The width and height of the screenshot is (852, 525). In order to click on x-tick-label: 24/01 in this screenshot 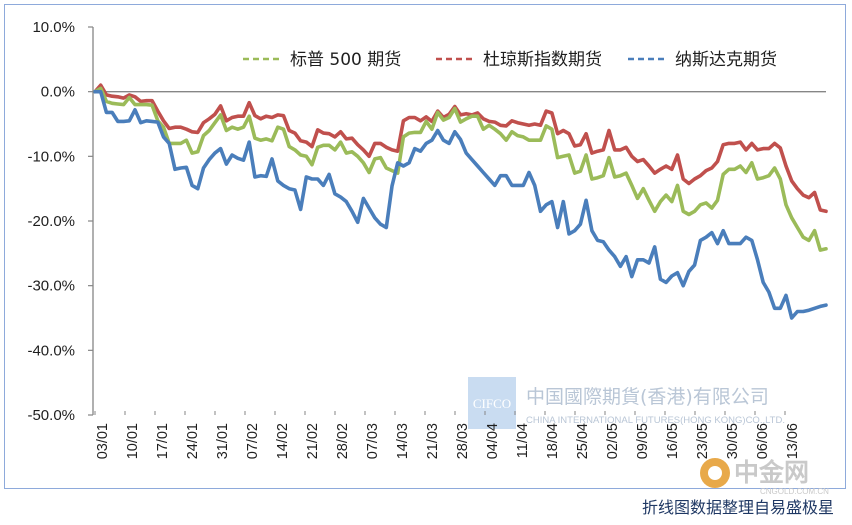, I will do `click(193, 441)`.